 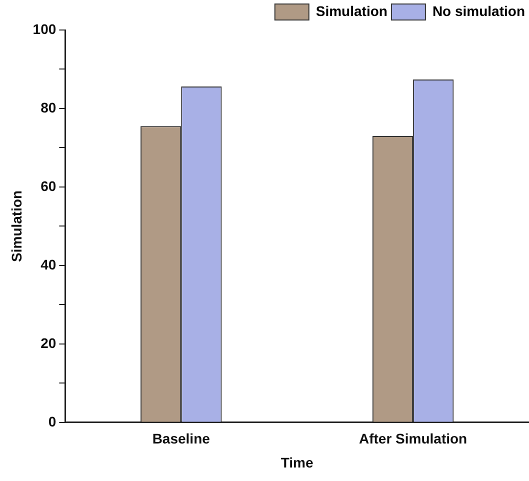 What do you see at coordinates (297, 462) in the screenshot?
I see `x-axis-title: Time` at bounding box center [297, 462].